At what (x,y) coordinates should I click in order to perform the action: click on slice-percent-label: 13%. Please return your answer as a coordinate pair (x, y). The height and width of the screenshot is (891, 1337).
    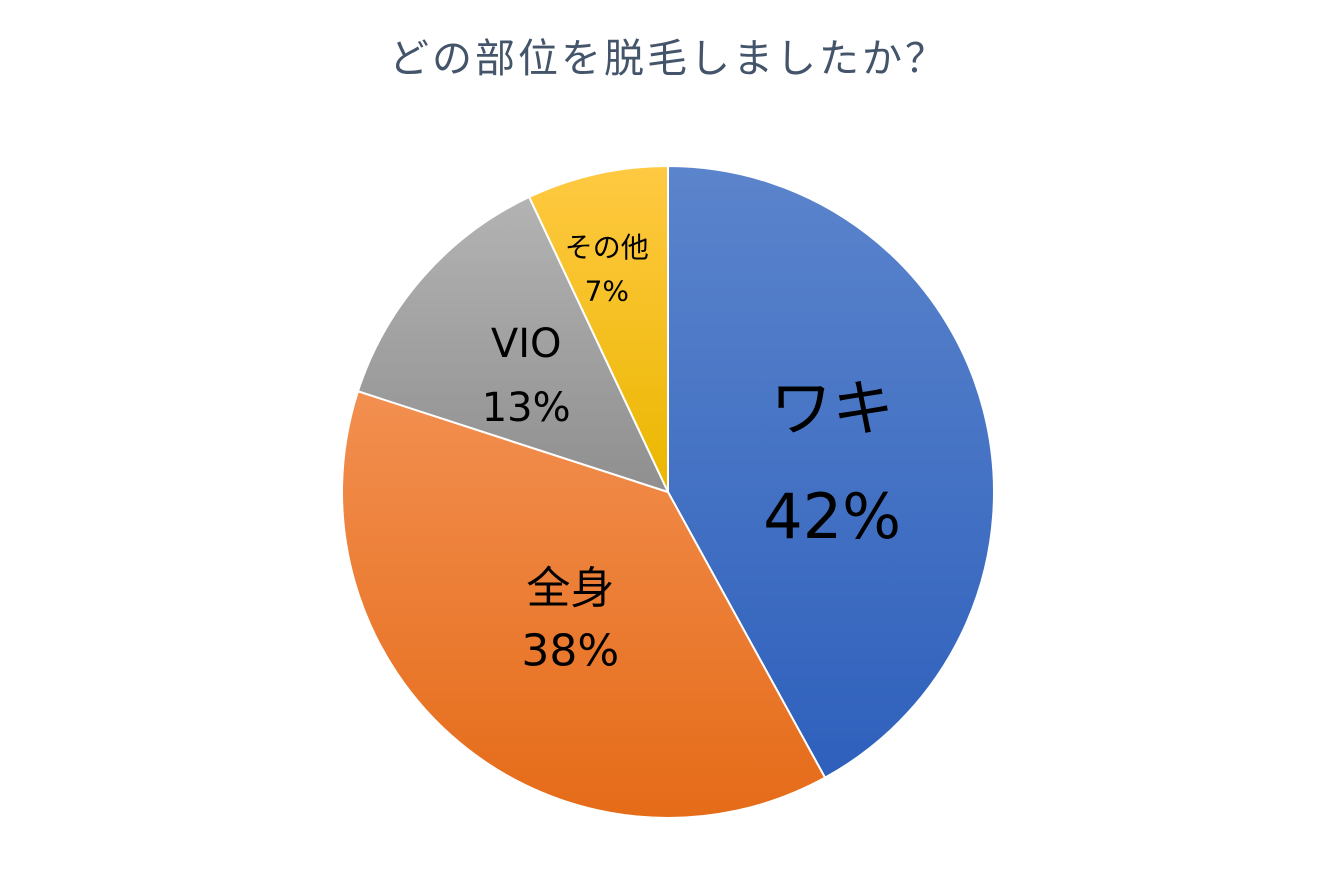
    Looking at the image, I should click on (526, 408).